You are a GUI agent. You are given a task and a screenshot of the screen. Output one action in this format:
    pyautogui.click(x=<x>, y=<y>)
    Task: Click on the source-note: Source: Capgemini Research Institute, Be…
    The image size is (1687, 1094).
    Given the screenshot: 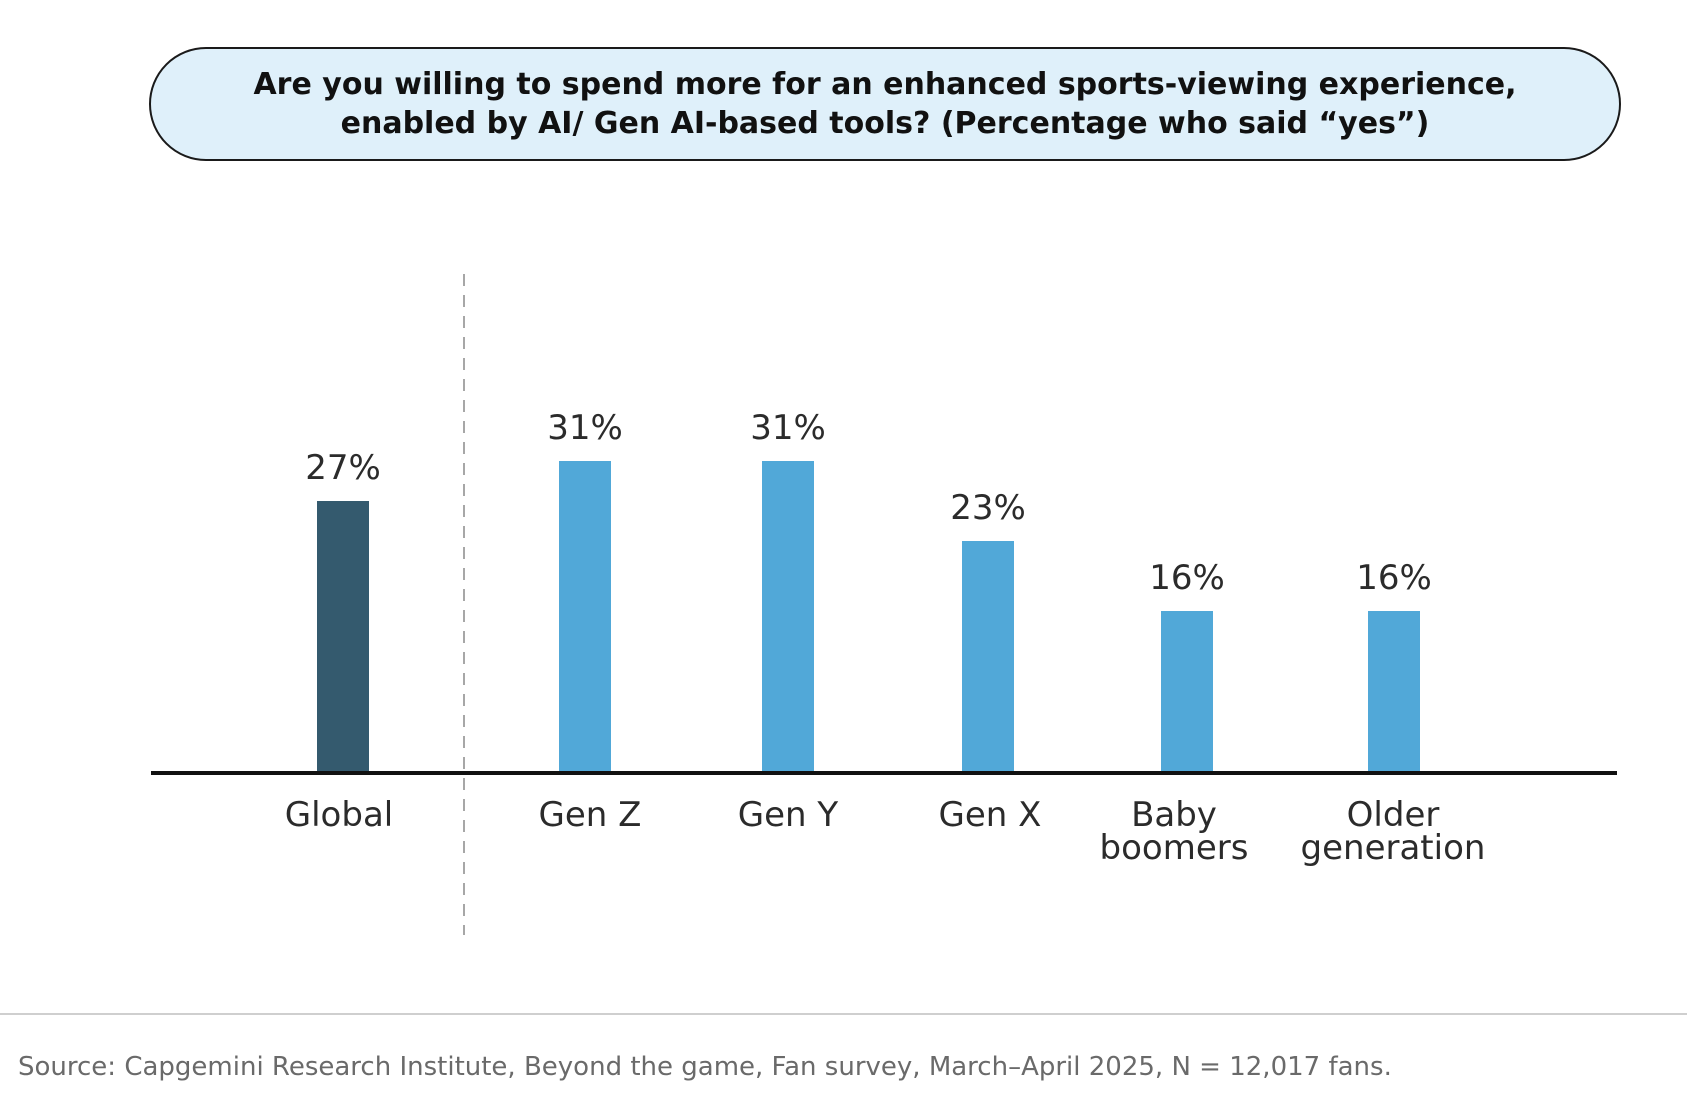 What is the action you would take?
    pyautogui.click(x=705, y=1067)
    